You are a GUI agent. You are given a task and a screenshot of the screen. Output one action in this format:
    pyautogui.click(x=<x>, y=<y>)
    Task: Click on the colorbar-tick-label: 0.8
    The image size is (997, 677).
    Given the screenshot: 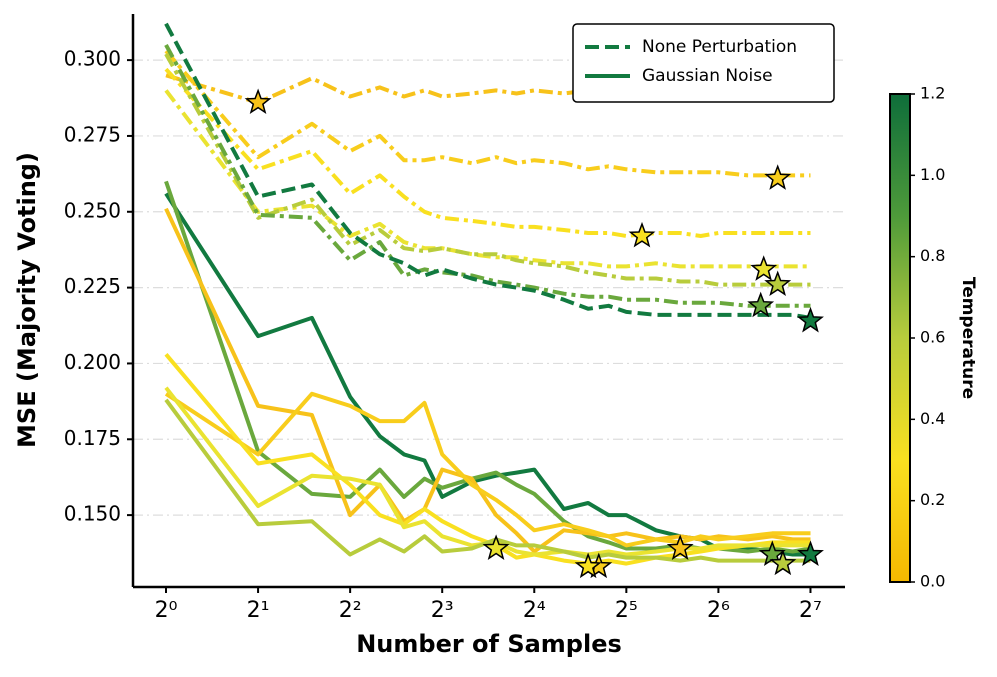 What is the action you would take?
    pyautogui.click(x=932, y=255)
    